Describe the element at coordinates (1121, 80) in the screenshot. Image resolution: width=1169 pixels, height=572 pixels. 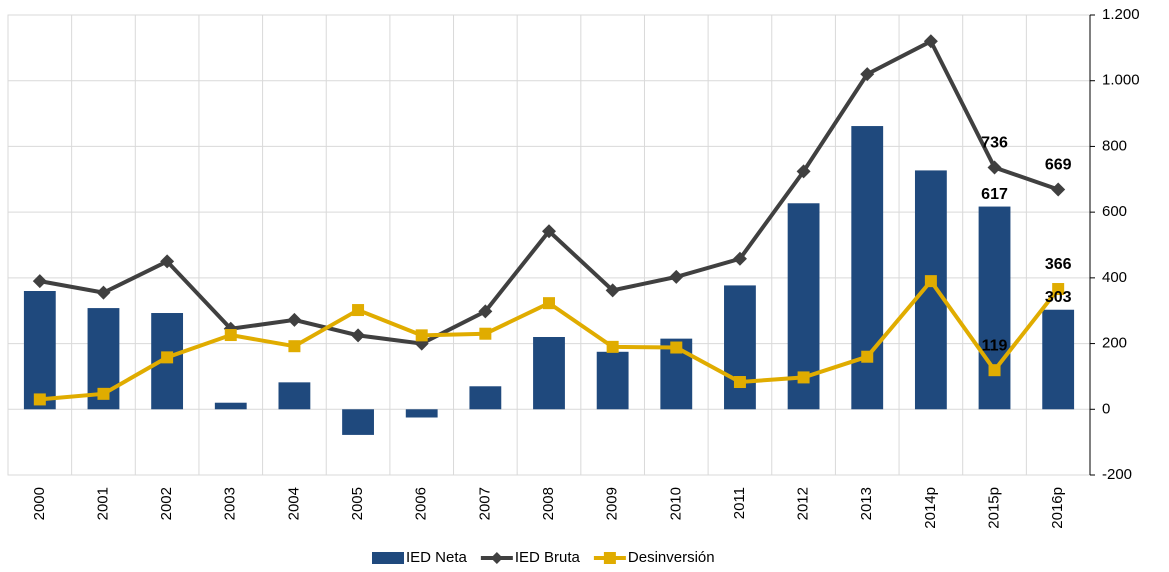
I see `y-tick-label: 1.000` at that location.